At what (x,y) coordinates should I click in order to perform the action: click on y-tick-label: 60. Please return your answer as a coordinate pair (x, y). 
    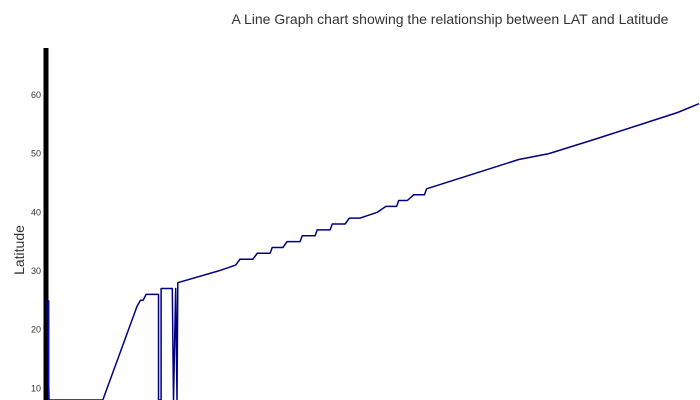
    Looking at the image, I should click on (36, 95).